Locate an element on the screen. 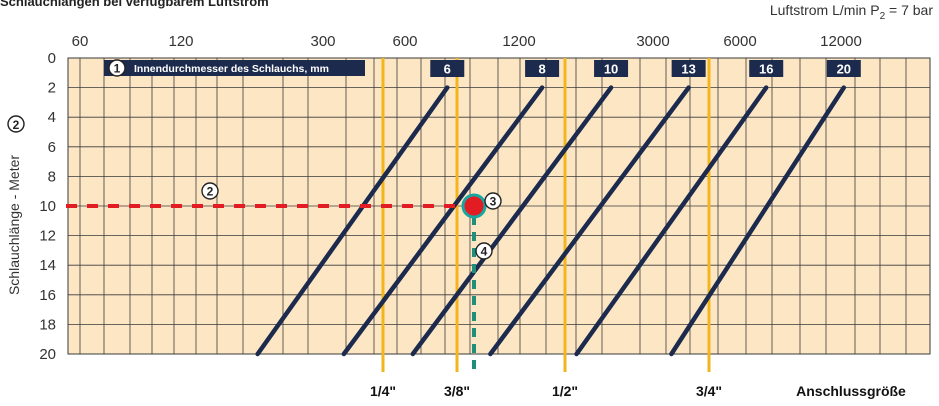 Image resolution: width=939 pixels, height=406 pixels. example-step-badge-number: 2 is located at coordinates (210, 192).